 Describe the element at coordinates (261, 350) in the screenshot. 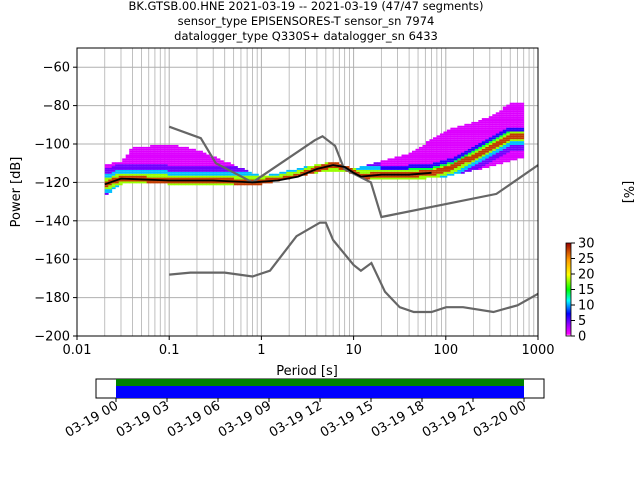

I see `x-tick-label: 1` at that location.